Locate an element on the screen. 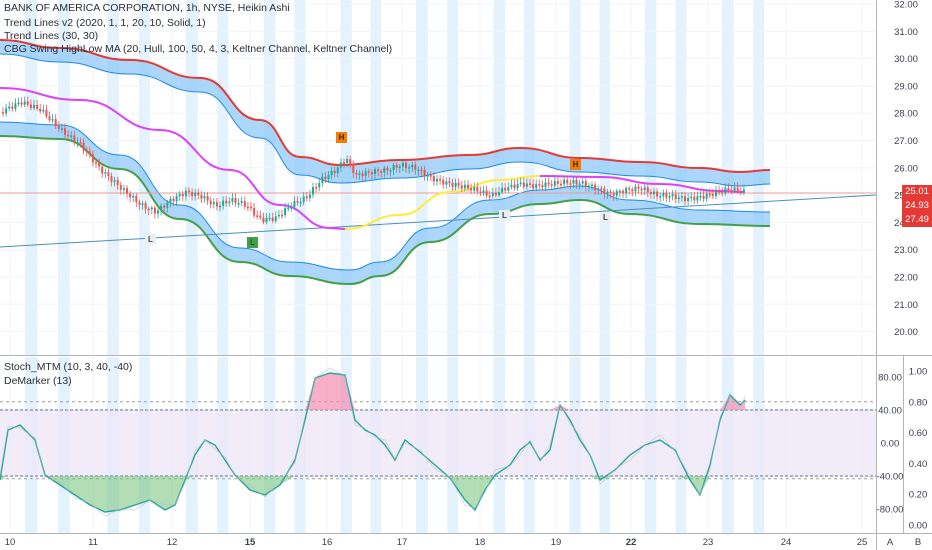 The width and height of the screenshot is (932, 550). stoch-tick: 0.00 is located at coordinates (890, 444).